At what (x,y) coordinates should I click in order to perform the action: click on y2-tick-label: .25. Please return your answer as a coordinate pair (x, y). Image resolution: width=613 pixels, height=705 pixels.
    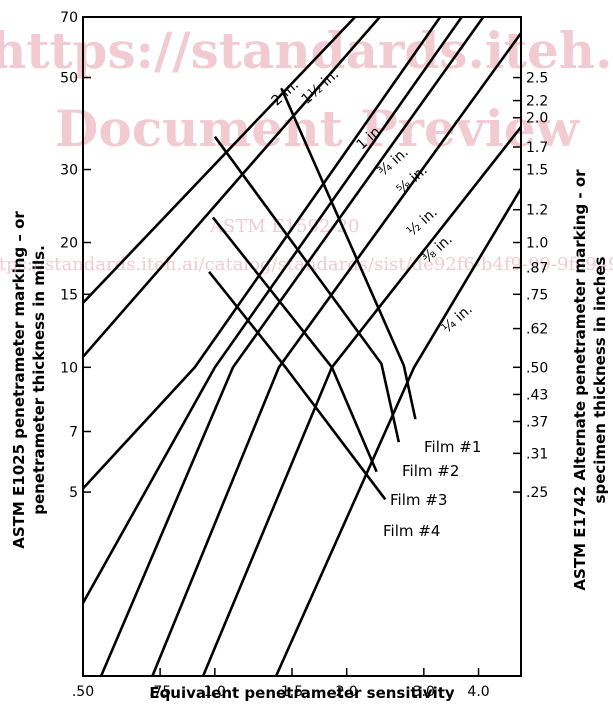
    Looking at the image, I should click on (537, 493).